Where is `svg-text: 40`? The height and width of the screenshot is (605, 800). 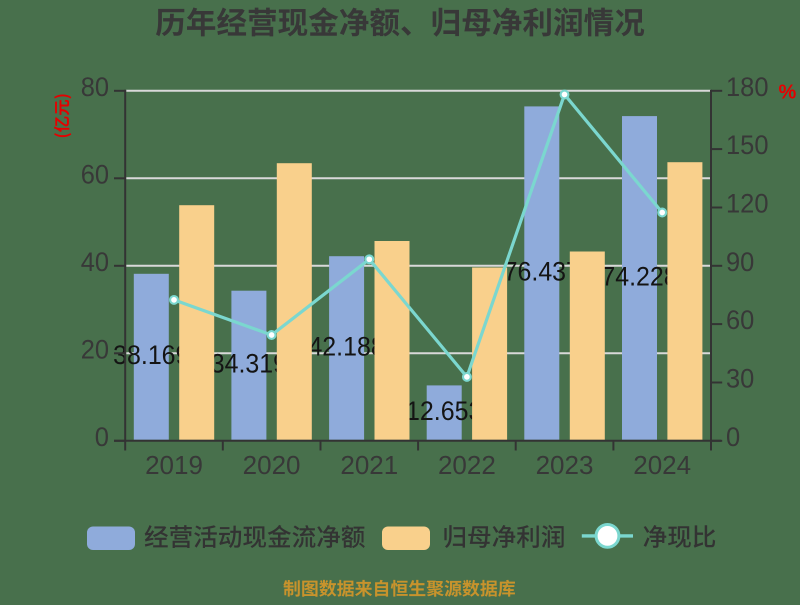 svg-text: 40 is located at coordinates (95, 262).